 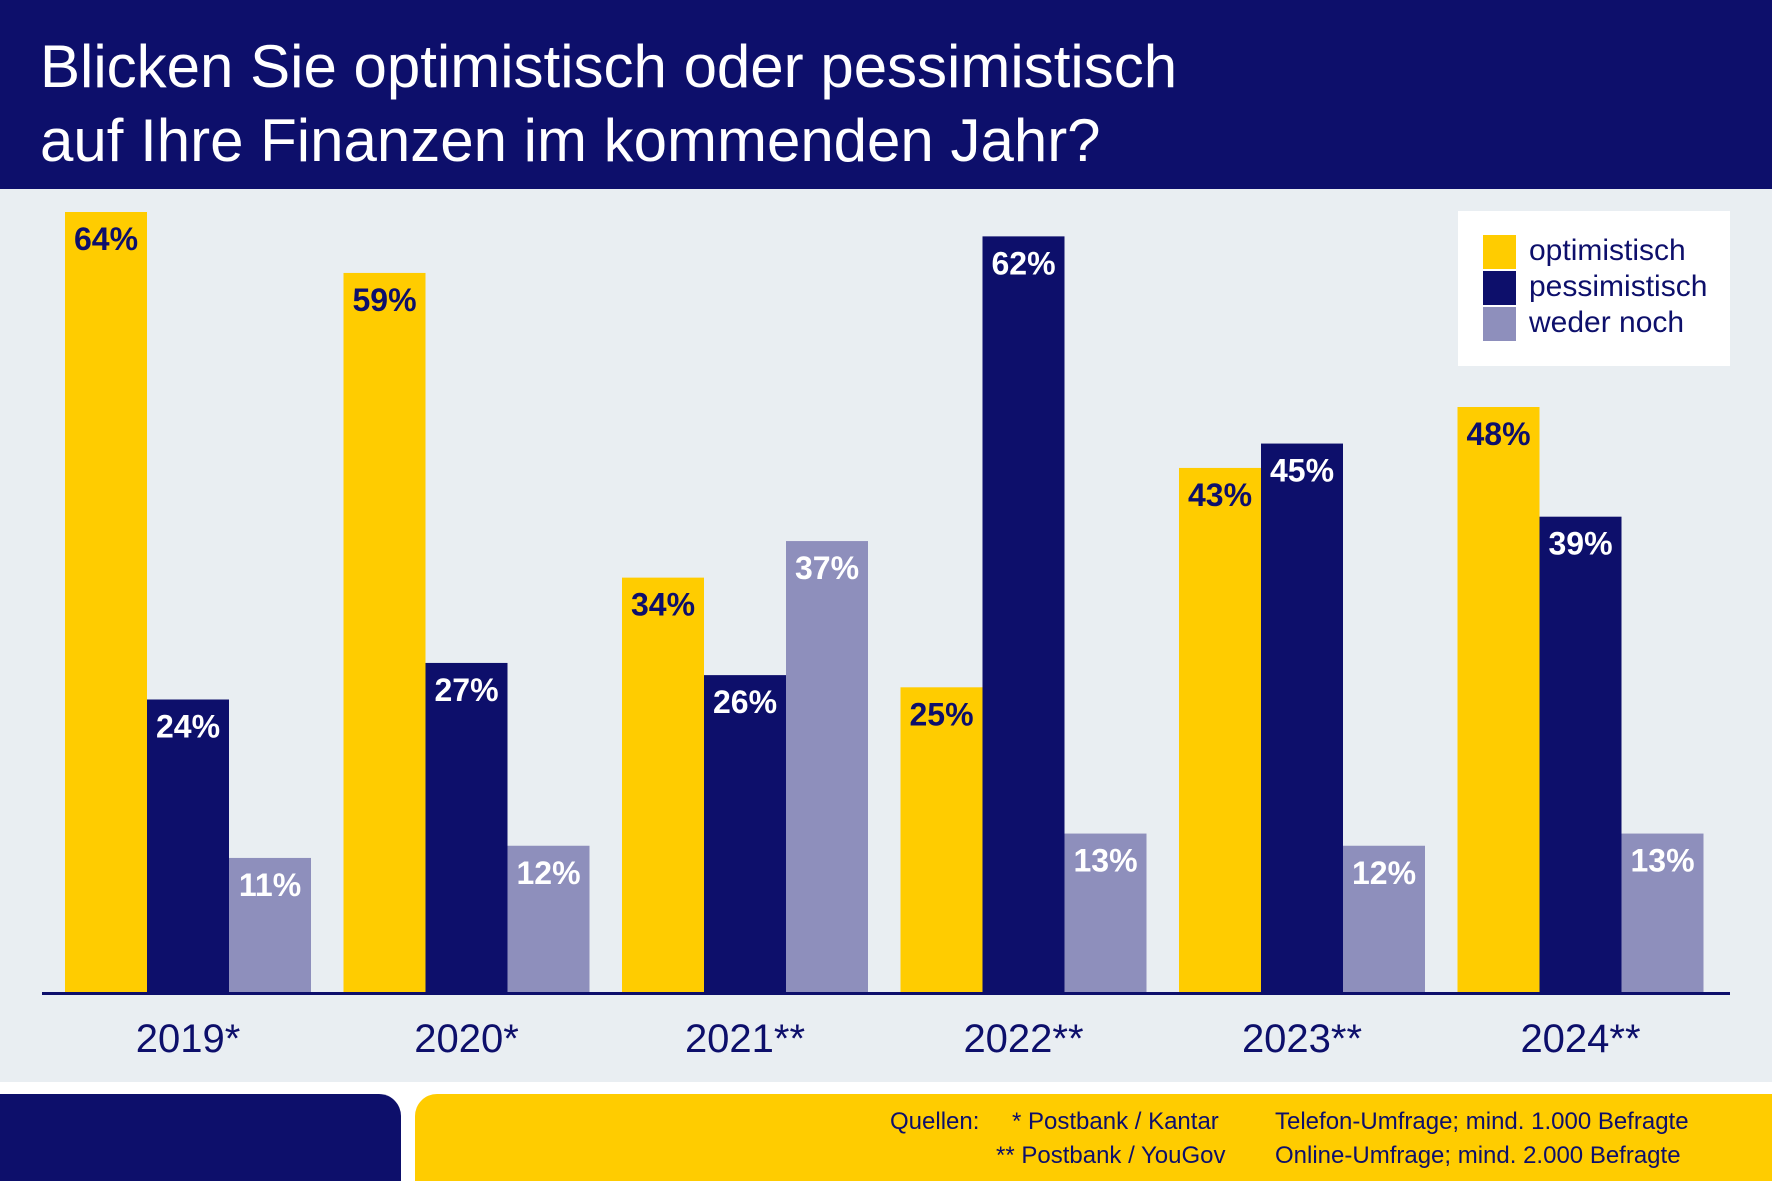 What do you see at coordinates (1499, 288) in the screenshot?
I see `legend-swatch-pessimistisch` at bounding box center [1499, 288].